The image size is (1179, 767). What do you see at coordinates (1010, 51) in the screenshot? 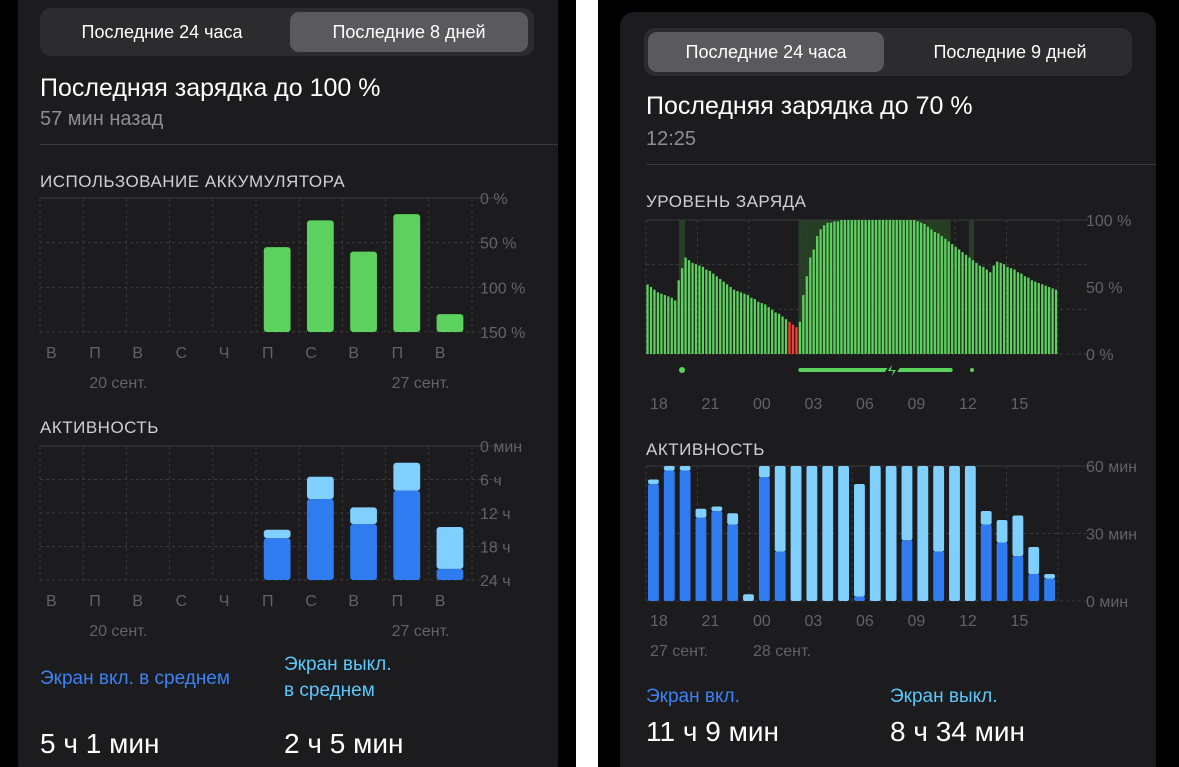
I see `tab-last-9-days: Последние 9 дней` at bounding box center [1010, 51].